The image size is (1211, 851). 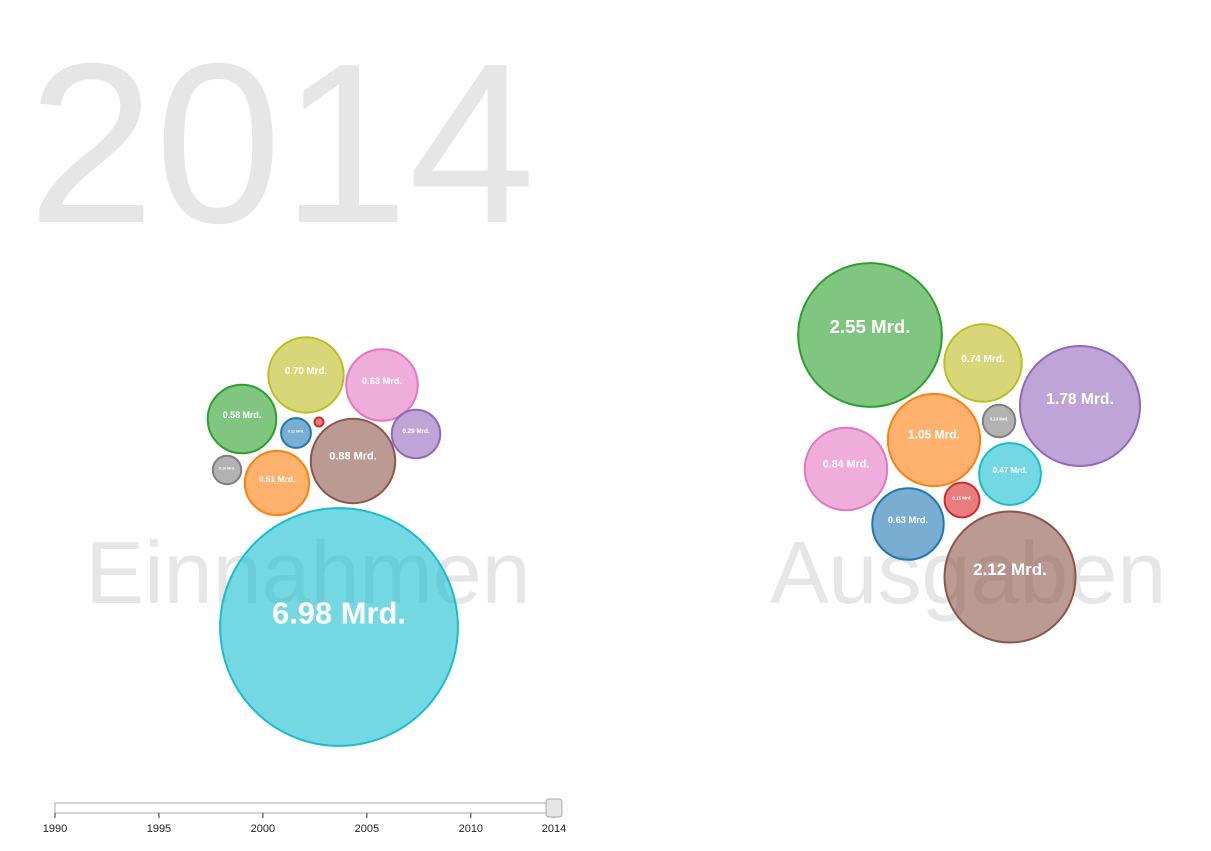 What do you see at coordinates (367, 829) in the screenshot?
I see `slider-tick-label: 2005` at bounding box center [367, 829].